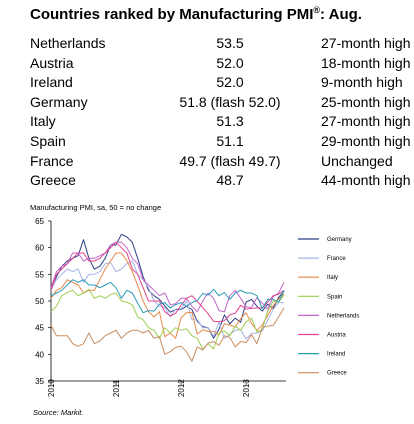 The height and width of the screenshot is (424, 414). I want to click on x-tick-label: 2010, so click(51, 388).